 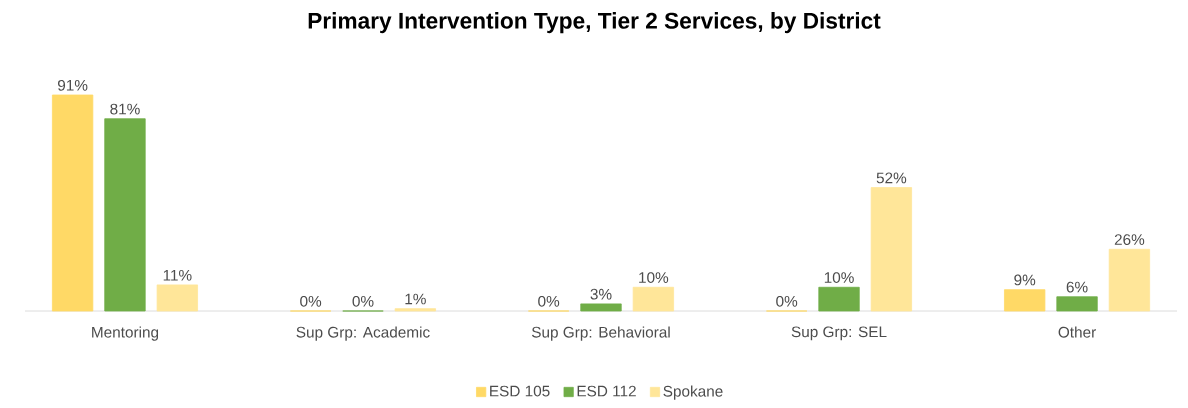 I want to click on data-label: 6%, so click(x=1077, y=287).